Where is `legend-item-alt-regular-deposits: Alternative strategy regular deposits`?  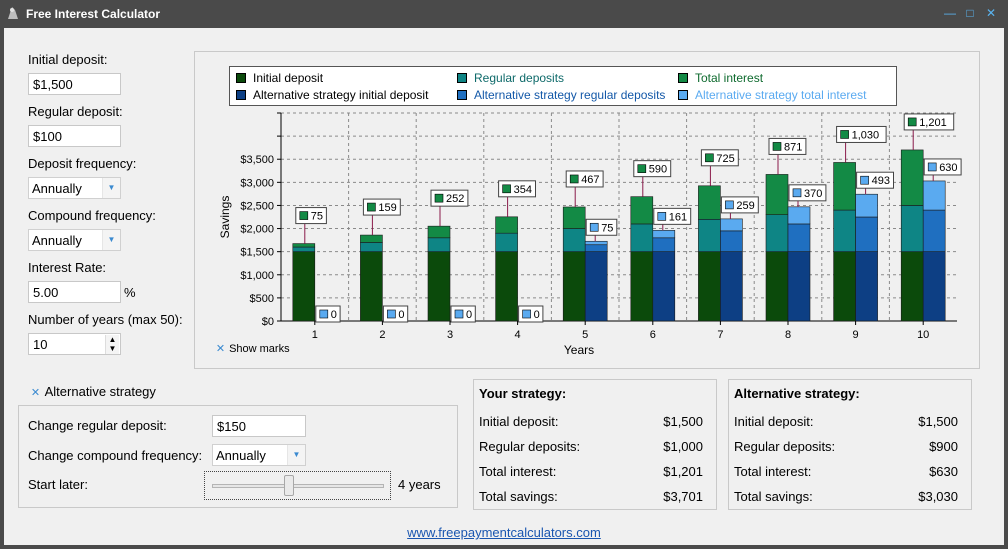 legend-item-alt-regular-deposits: Alternative strategy regular deposits is located at coordinates (561, 95).